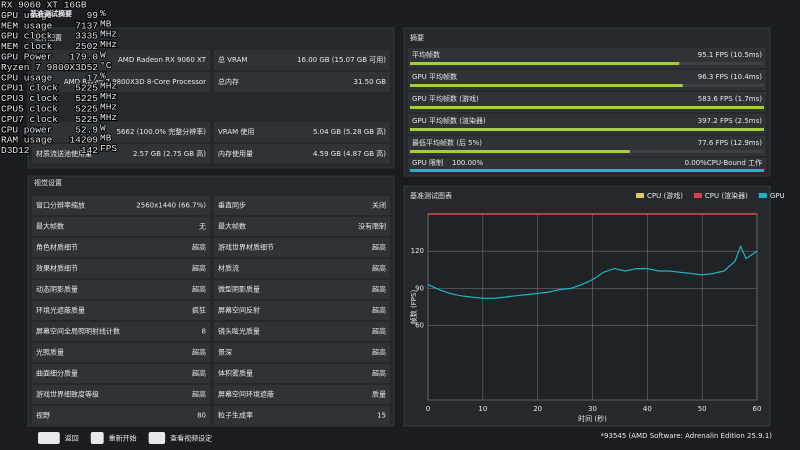 The image size is (800, 450). I want to click on setting-label: 垂直同步, so click(232, 205).